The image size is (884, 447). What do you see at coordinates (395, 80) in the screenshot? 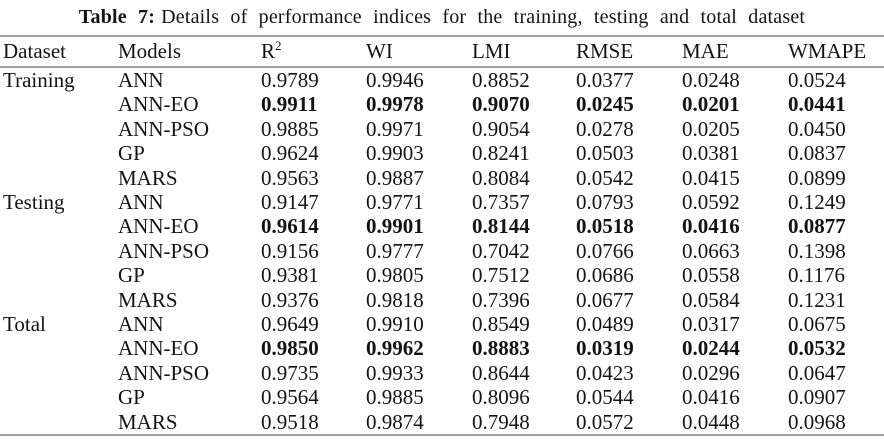
I see `wi-value-cell: 0.9946` at bounding box center [395, 80].